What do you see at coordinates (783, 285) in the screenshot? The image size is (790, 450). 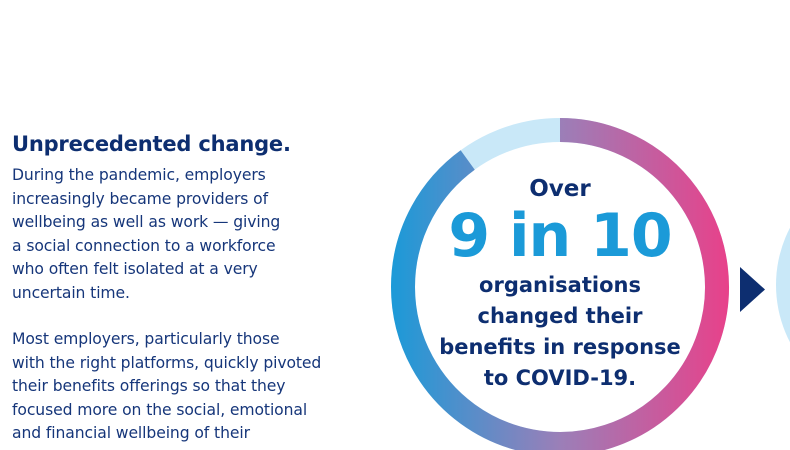 I see `next-stat-circle` at bounding box center [783, 285].